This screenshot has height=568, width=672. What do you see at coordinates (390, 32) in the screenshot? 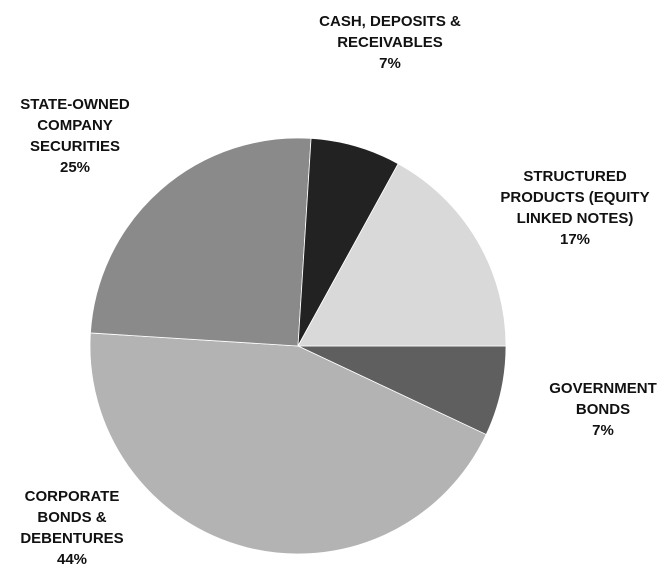
I see `category-name: CASH, DEPOSITS & RECEIVABLES` at bounding box center [390, 32].